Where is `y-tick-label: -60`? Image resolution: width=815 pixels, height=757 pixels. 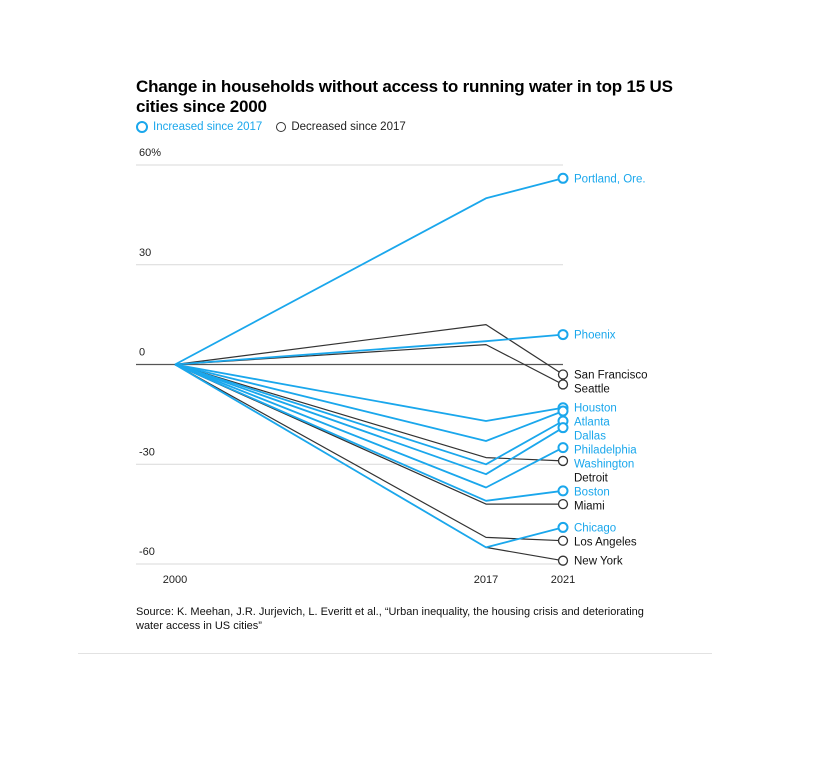 y-tick-label: -60 is located at coordinates (147, 552).